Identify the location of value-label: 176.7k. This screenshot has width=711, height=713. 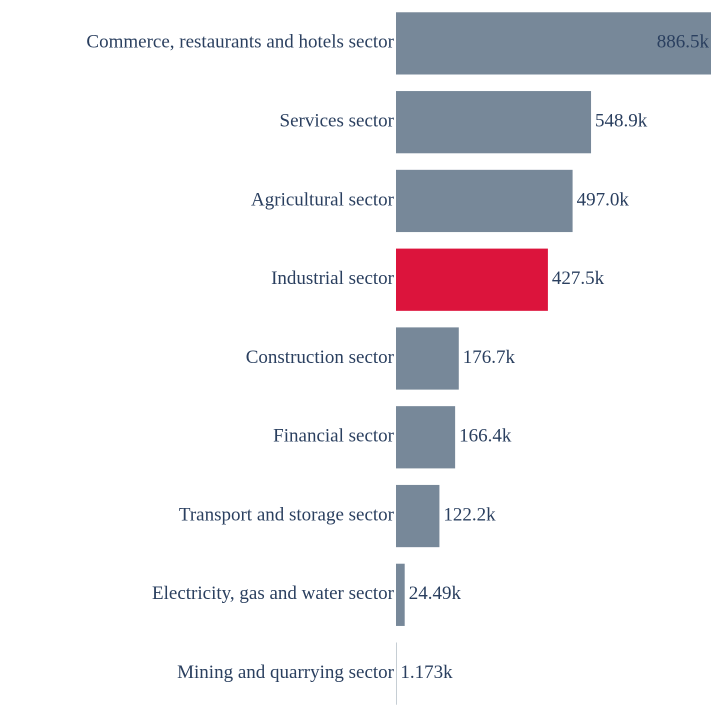
(489, 357).